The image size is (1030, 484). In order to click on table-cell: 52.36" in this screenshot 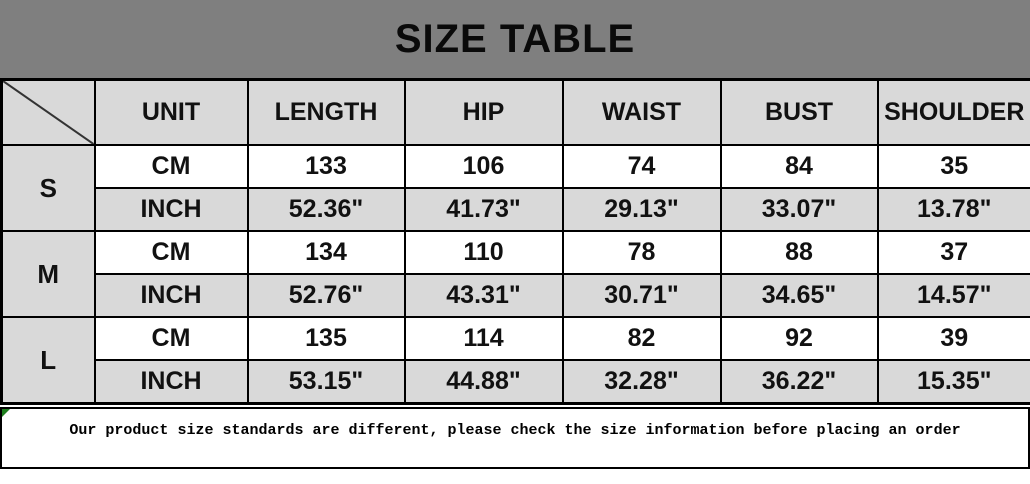, I will do `click(326, 209)`.